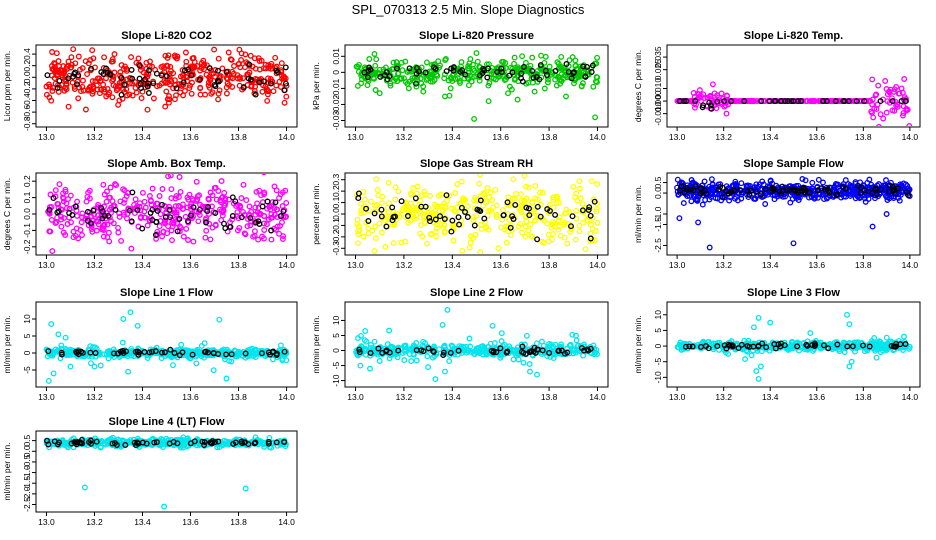 The height and width of the screenshot is (540, 936). I want to click on y-tick-label: 5, so click(658, 330).